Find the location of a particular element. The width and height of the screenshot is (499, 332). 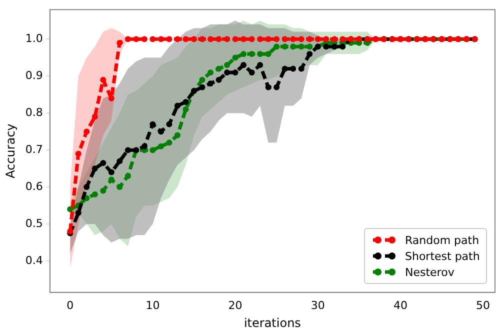

x-tick-label: 40 is located at coordinates (400, 305).